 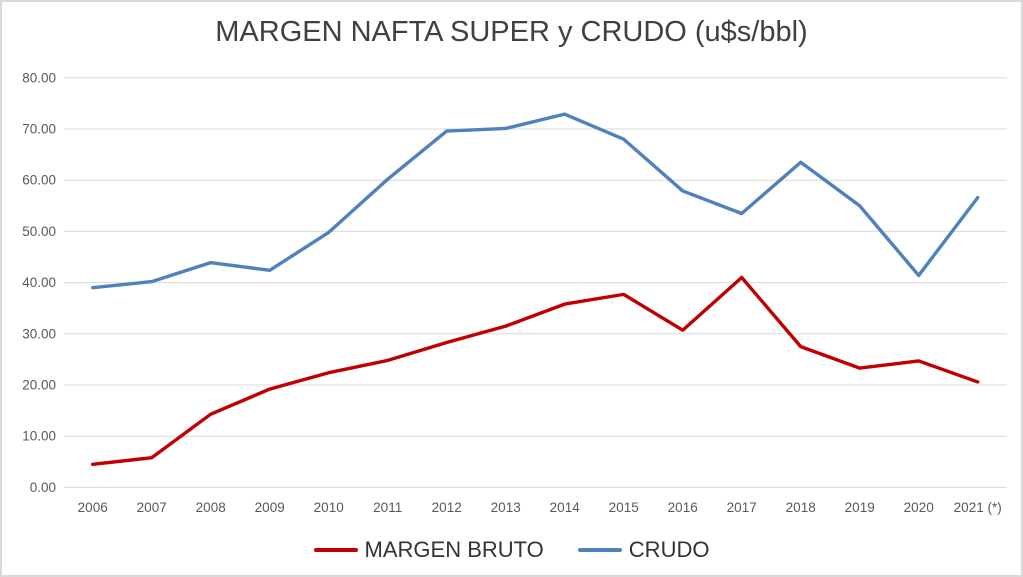 I want to click on legend-label: MARGEN BRUTO, so click(x=454, y=549).